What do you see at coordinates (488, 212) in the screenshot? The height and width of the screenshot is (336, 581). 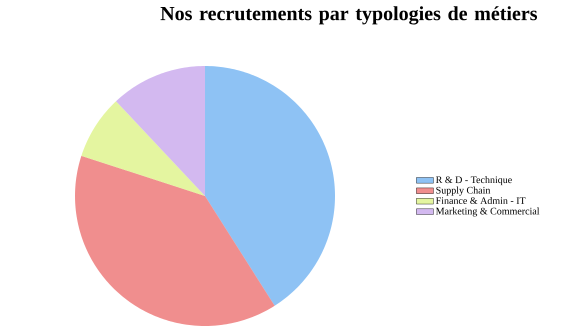 I see `legend-label: Marketing & Commercial` at bounding box center [488, 212].